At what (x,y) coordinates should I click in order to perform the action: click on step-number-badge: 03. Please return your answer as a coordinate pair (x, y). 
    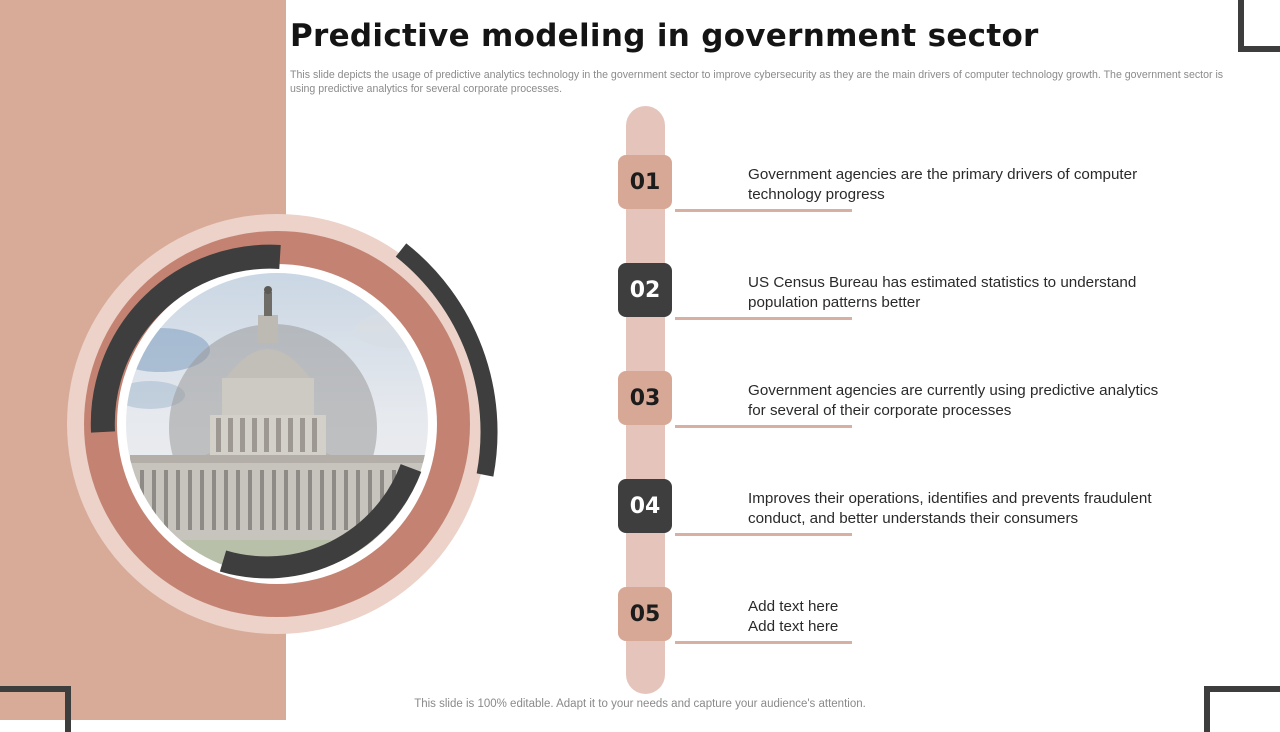
    Looking at the image, I should click on (645, 398).